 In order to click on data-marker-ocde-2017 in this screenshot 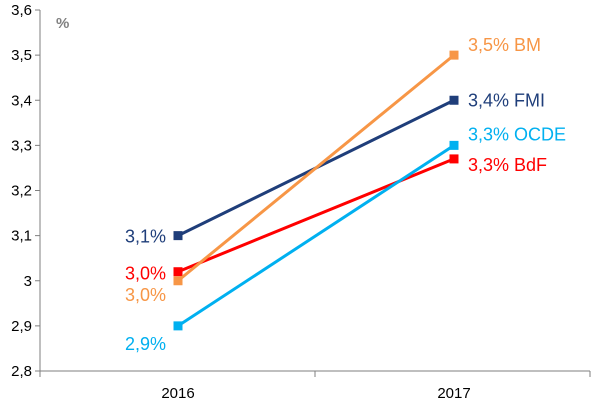, I will do `click(454, 145)`.